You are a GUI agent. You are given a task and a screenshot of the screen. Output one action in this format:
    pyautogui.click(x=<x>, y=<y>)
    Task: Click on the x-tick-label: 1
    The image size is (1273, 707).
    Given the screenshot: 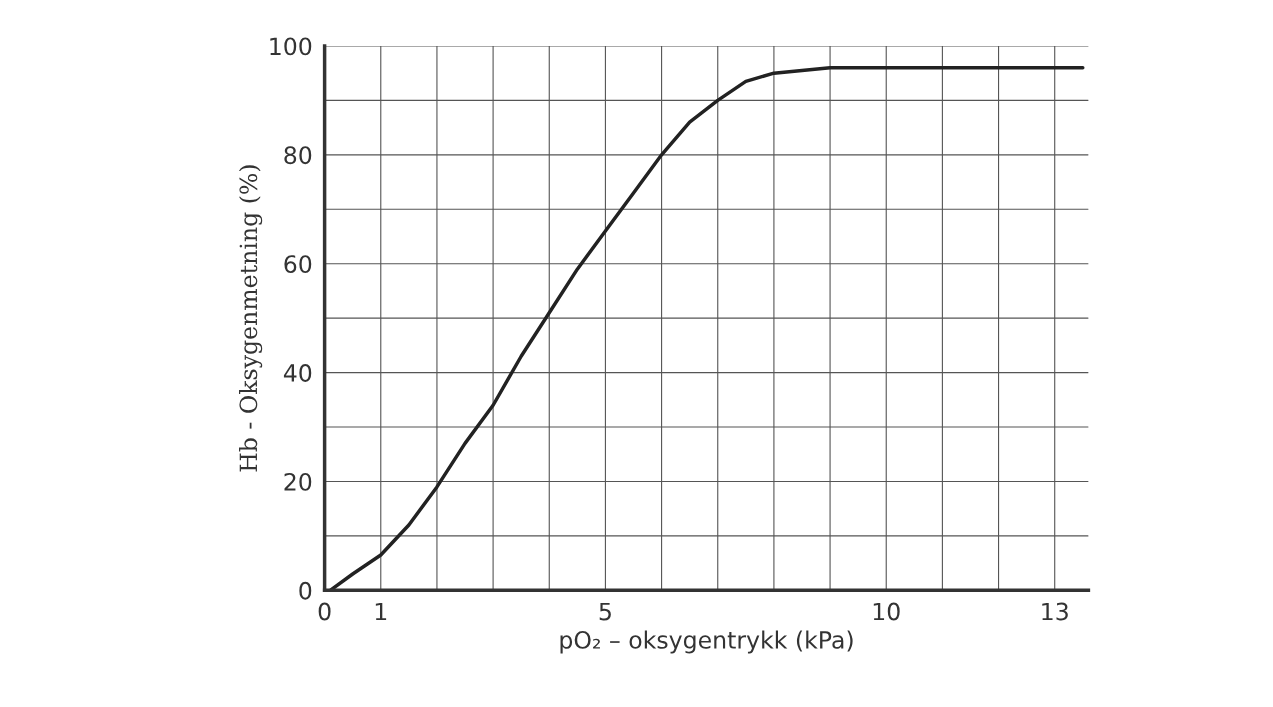 What is the action you would take?
    pyautogui.click(x=381, y=611)
    